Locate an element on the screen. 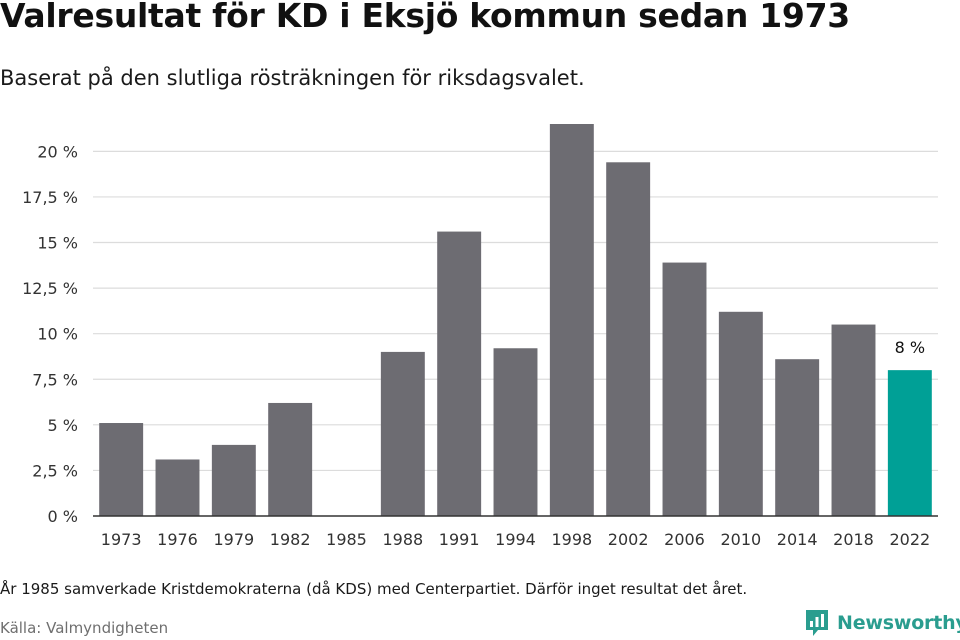  y-tick-label: 15 % is located at coordinates (57, 243).